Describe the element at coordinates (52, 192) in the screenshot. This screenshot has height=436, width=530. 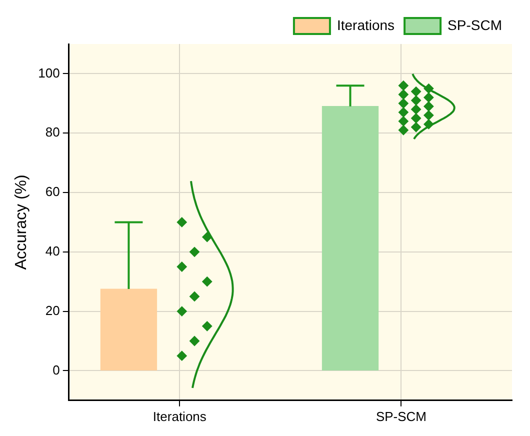
I see `y-tick-label: 60` at that location.